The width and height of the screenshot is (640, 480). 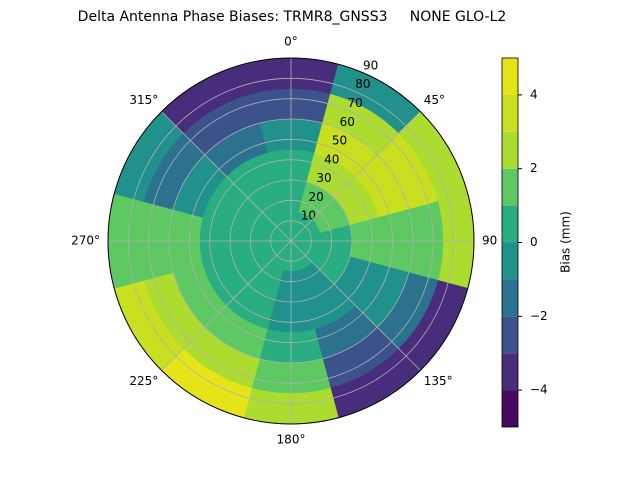 I want to click on theta-tick-label: 315°, so click(x=143, y=100).